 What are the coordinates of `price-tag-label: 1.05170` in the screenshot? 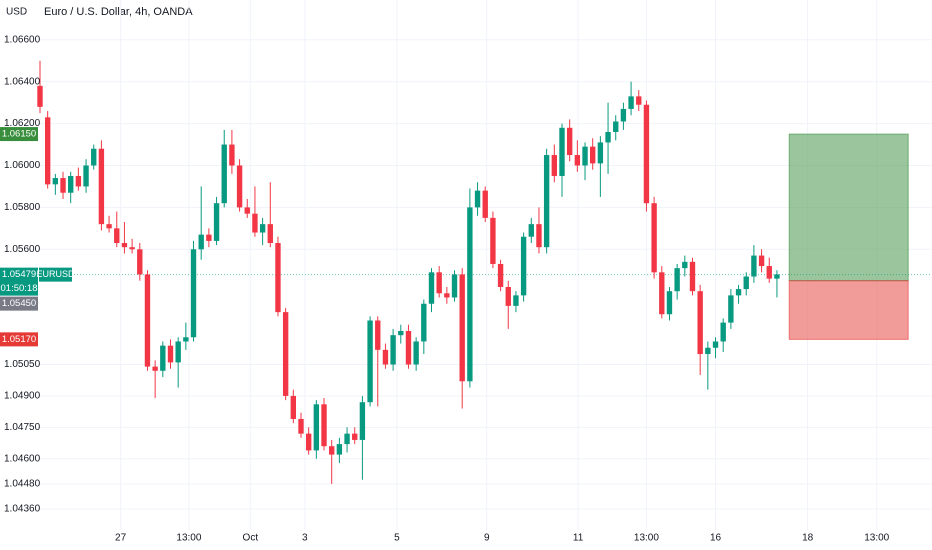 It's located at (19, 339).